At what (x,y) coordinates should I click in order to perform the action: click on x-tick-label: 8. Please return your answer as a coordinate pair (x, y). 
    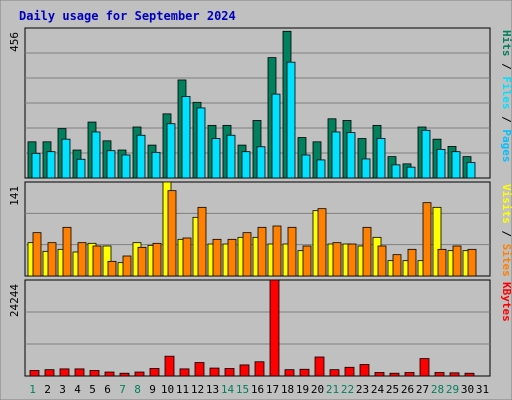
    Looking at the image, I should click on (137, 389).